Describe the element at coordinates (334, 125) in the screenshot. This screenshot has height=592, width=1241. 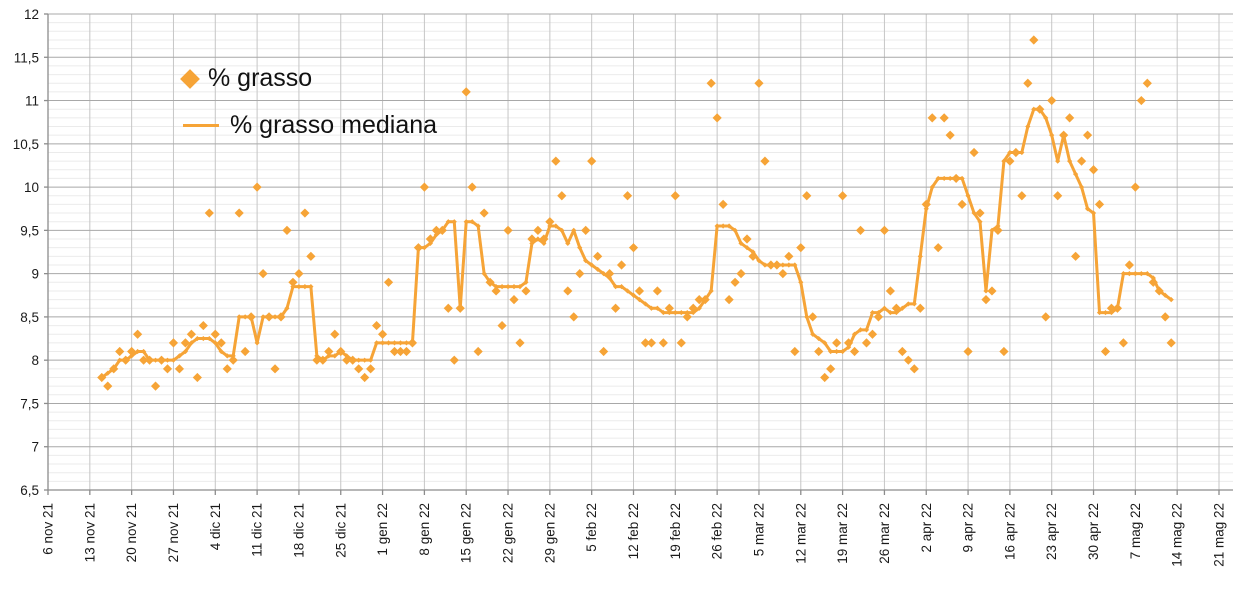
I see `legend-label-grasso-mediana: % grasso mediana` at that location.